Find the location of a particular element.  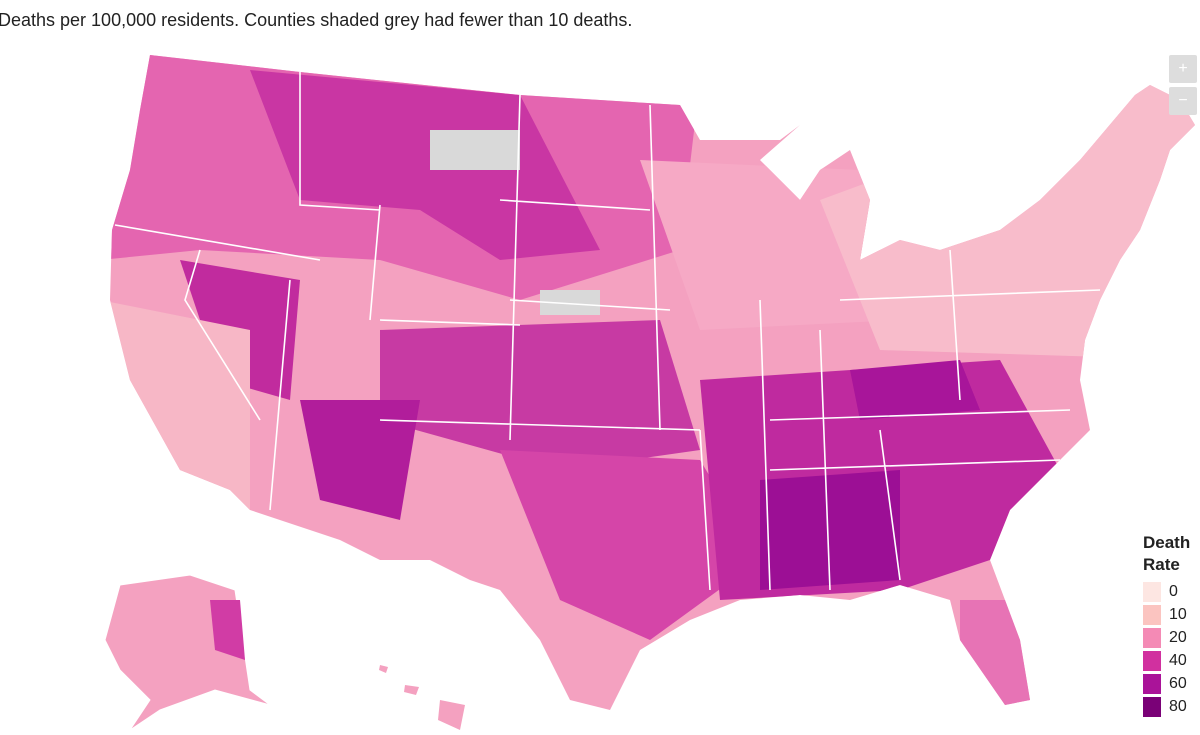

legend-items: 0 10 20 40 60 80 is located at coordinates (1171, 649).